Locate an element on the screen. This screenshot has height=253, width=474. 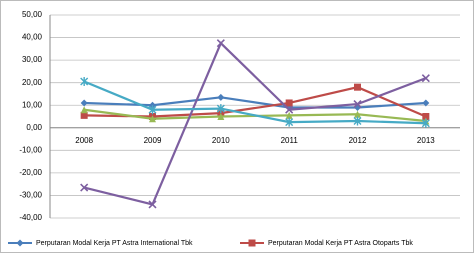
x-tick-label: 2010 is located at coordinates (221, 140).